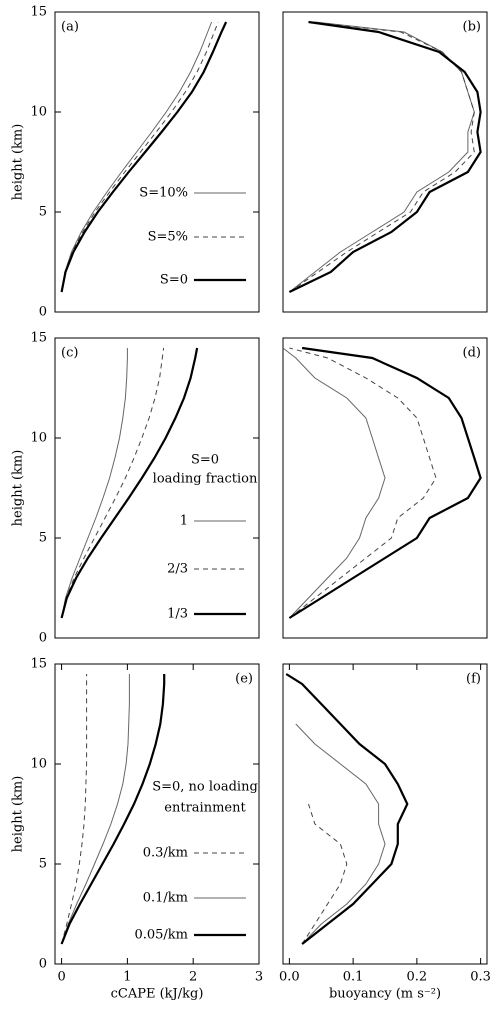 This screenshot has width=500, height=1009. I want to click on x-tick-label: 2, so click(193, 977).